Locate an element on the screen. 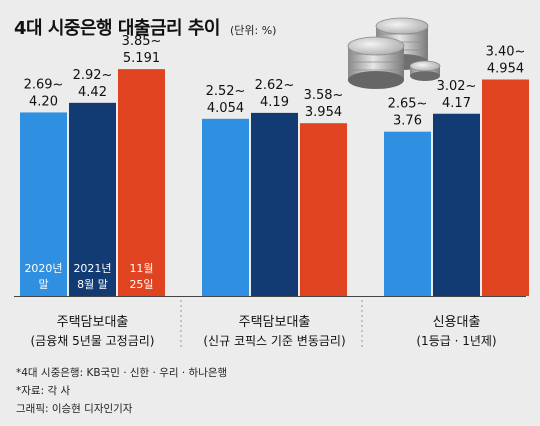 This screenshot has height=426, width=540. data-label-range-end: 4.954 is located at coordinates (505, 68).